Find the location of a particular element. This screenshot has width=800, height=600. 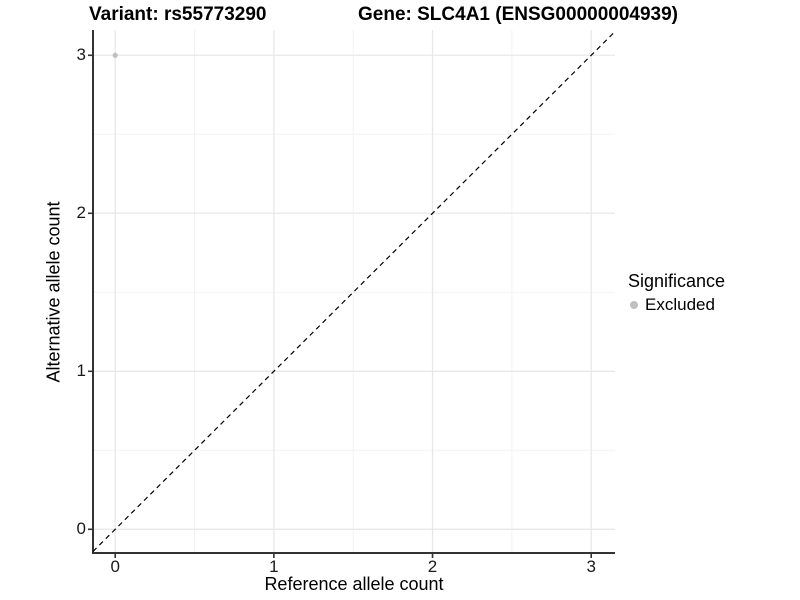

legend: Significance Excluded is located at coordinates (676, 292).